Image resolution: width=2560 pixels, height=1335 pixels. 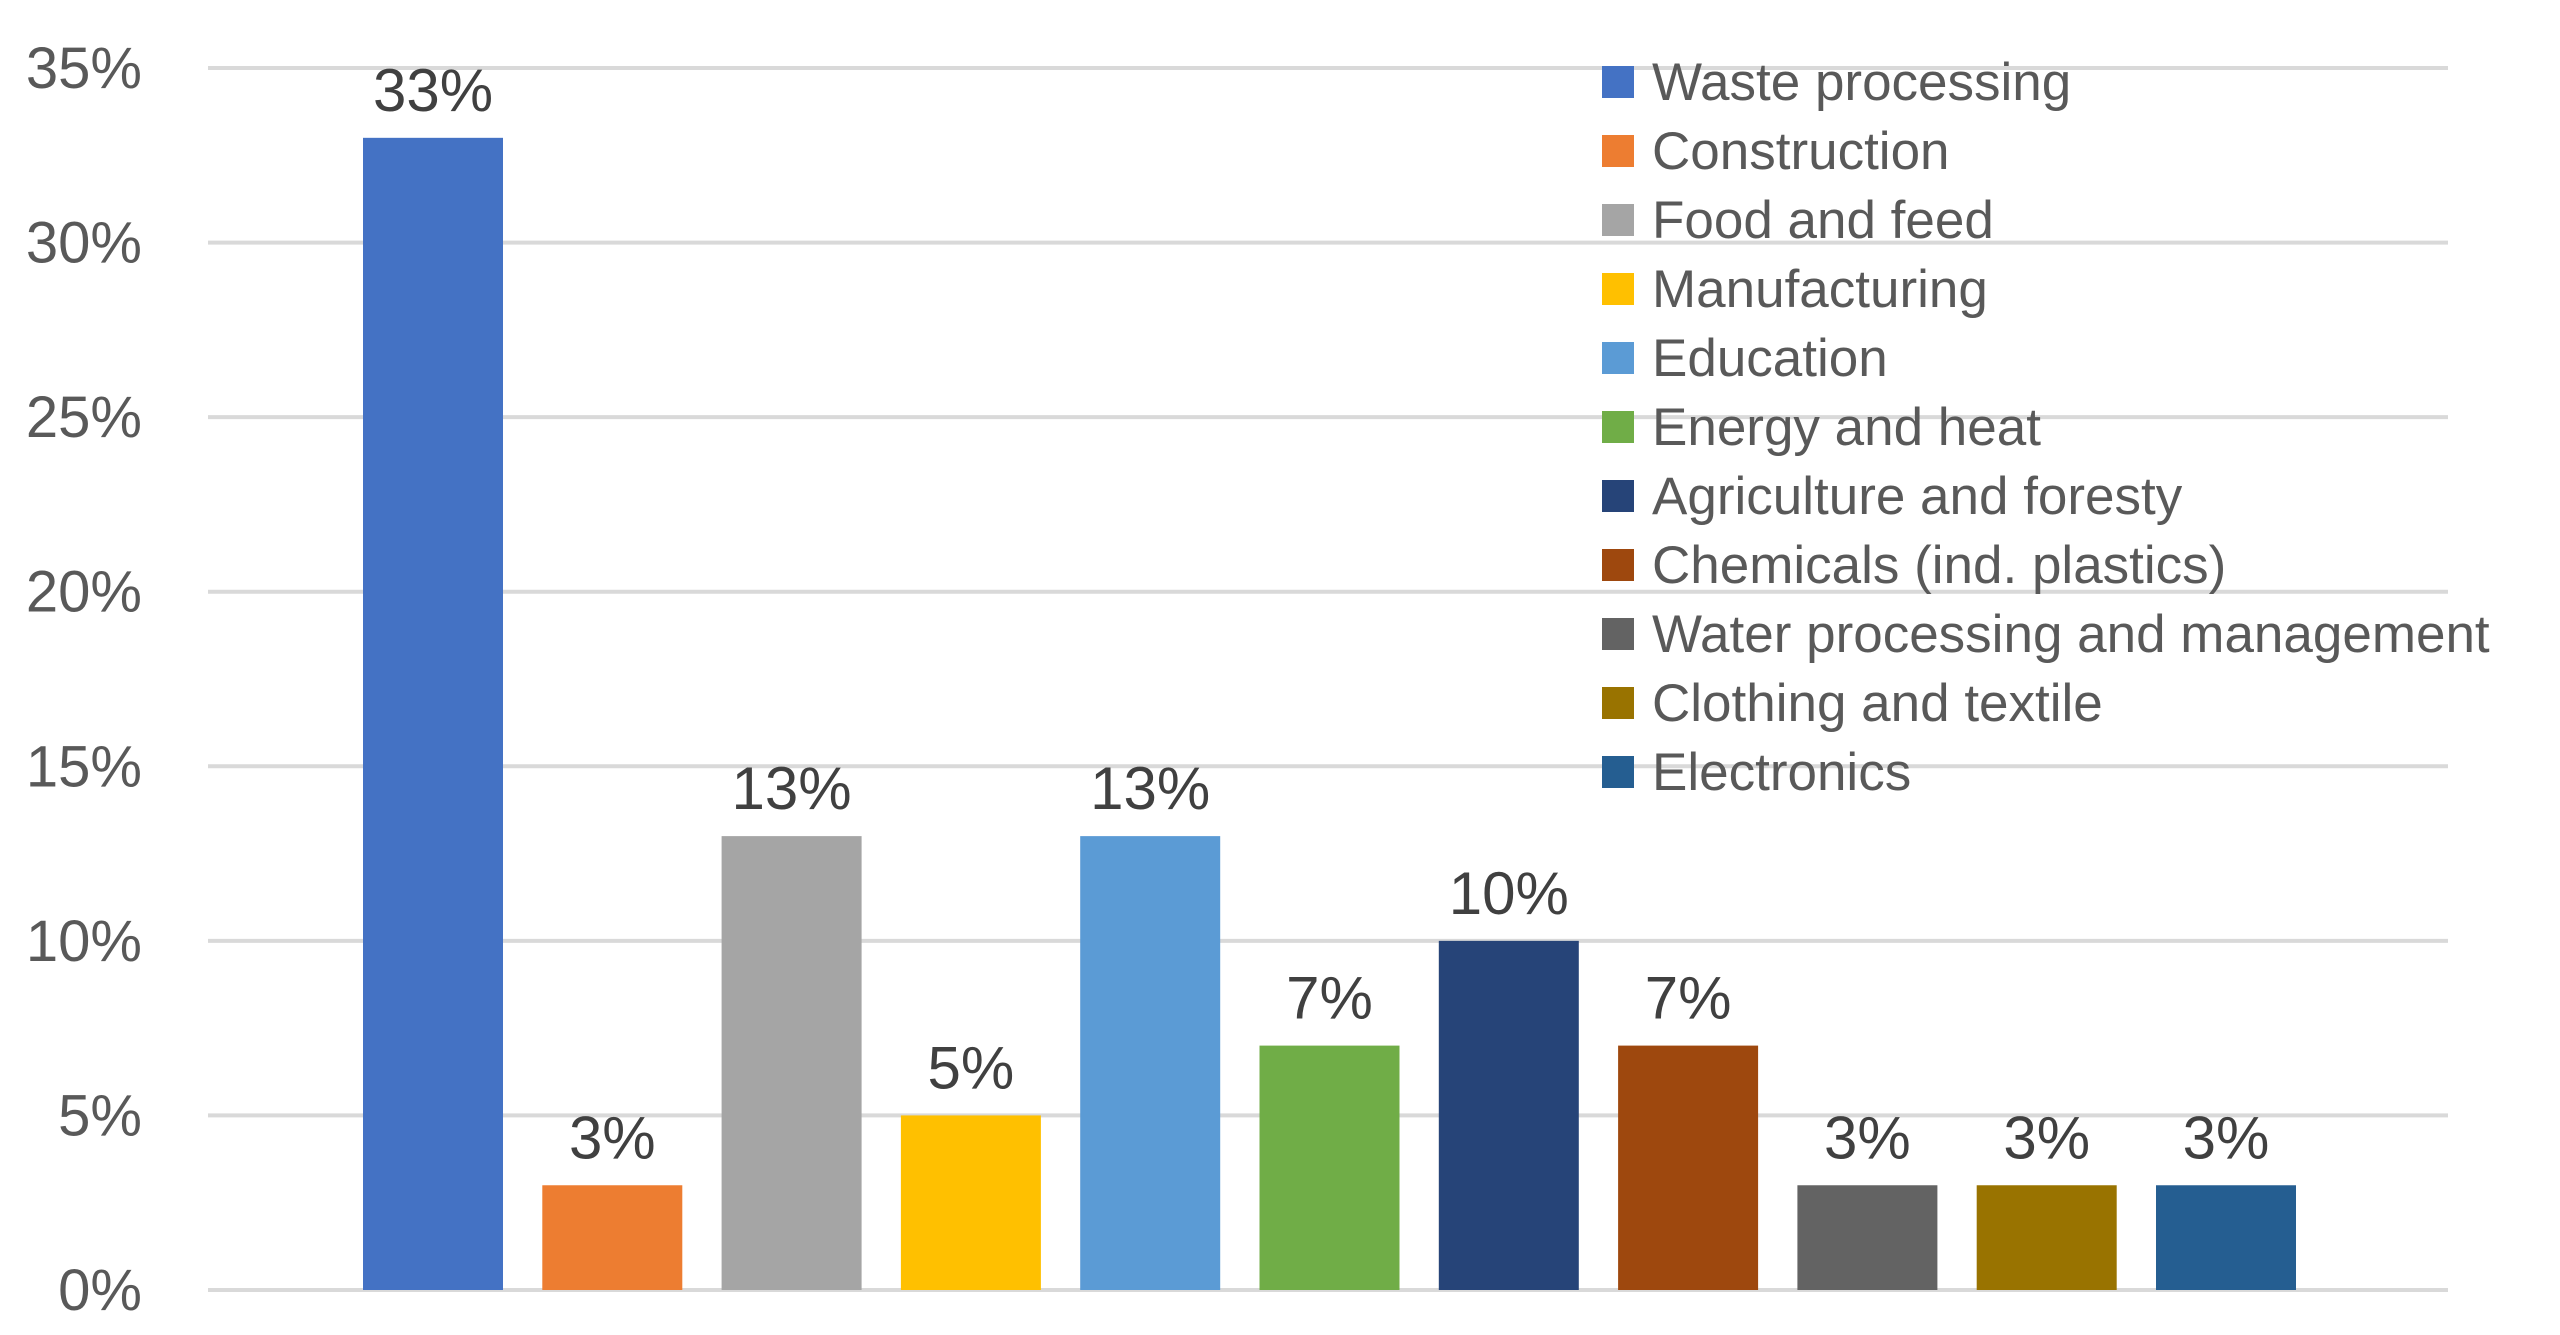 I want to click on y-tick-label: 0%, so click(x=100, y=1290).